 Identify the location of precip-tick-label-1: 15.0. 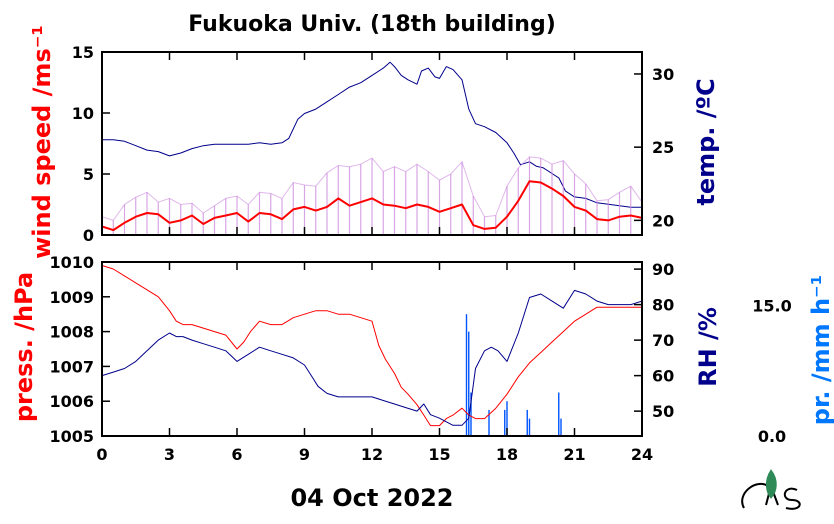
(771, 306).